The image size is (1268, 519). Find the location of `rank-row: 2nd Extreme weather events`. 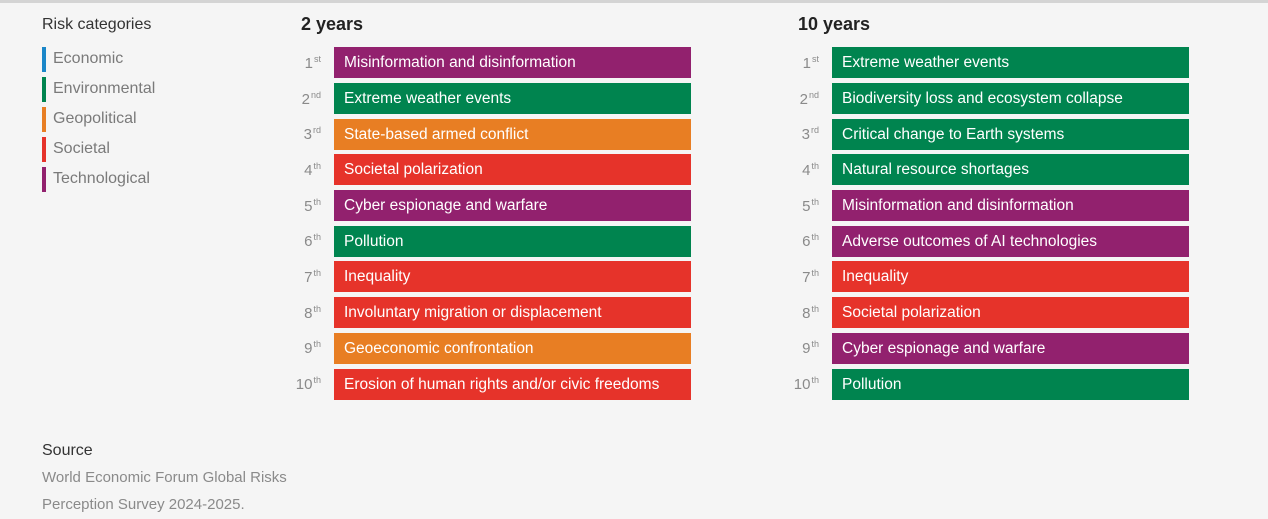

rank-row: 2nd Extreme weather events is located at coordinates (492, 99).